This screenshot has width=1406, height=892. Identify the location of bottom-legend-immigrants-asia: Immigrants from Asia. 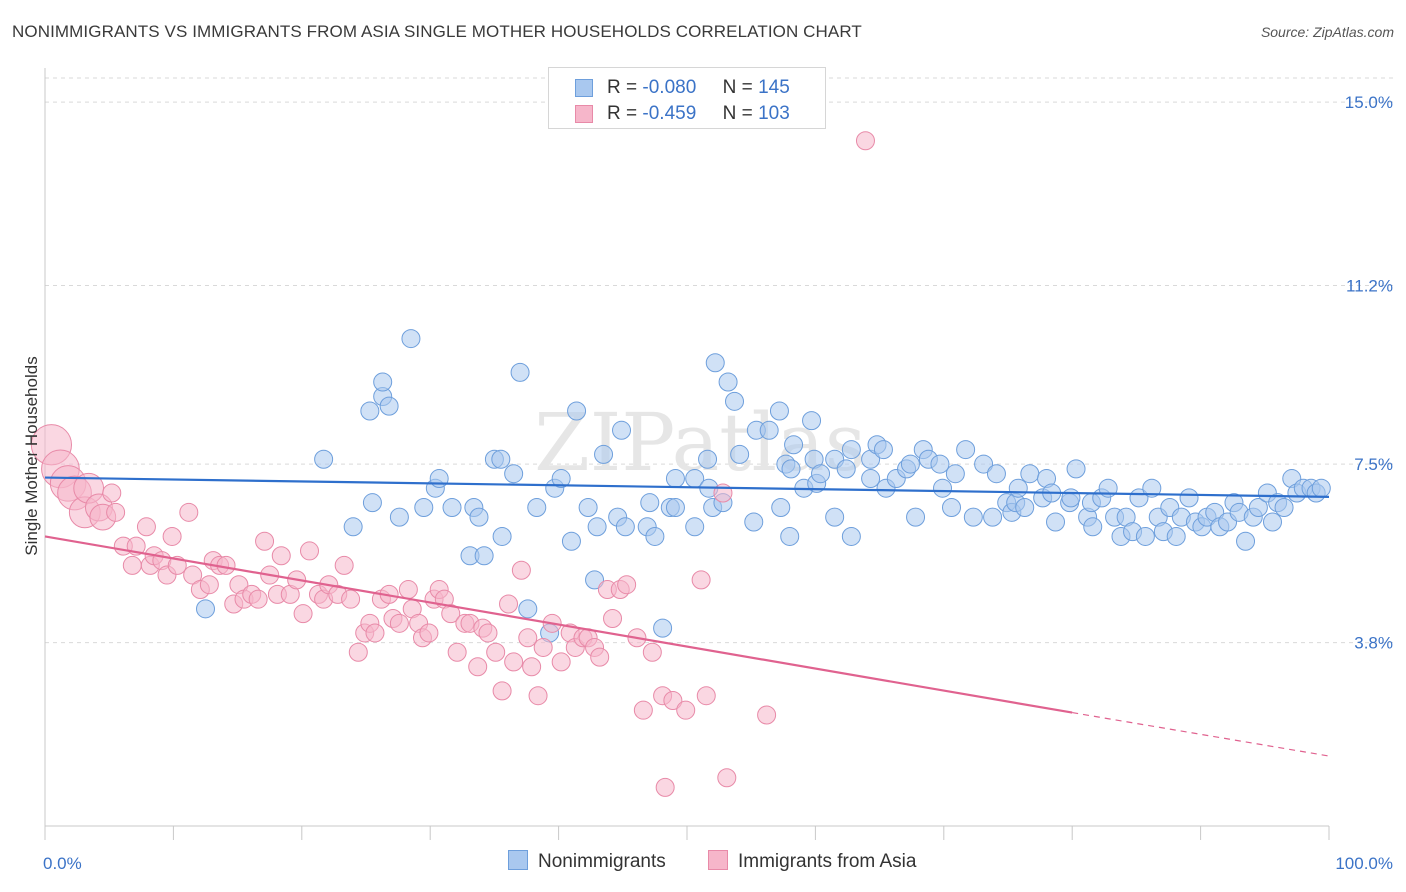
(812, 861).